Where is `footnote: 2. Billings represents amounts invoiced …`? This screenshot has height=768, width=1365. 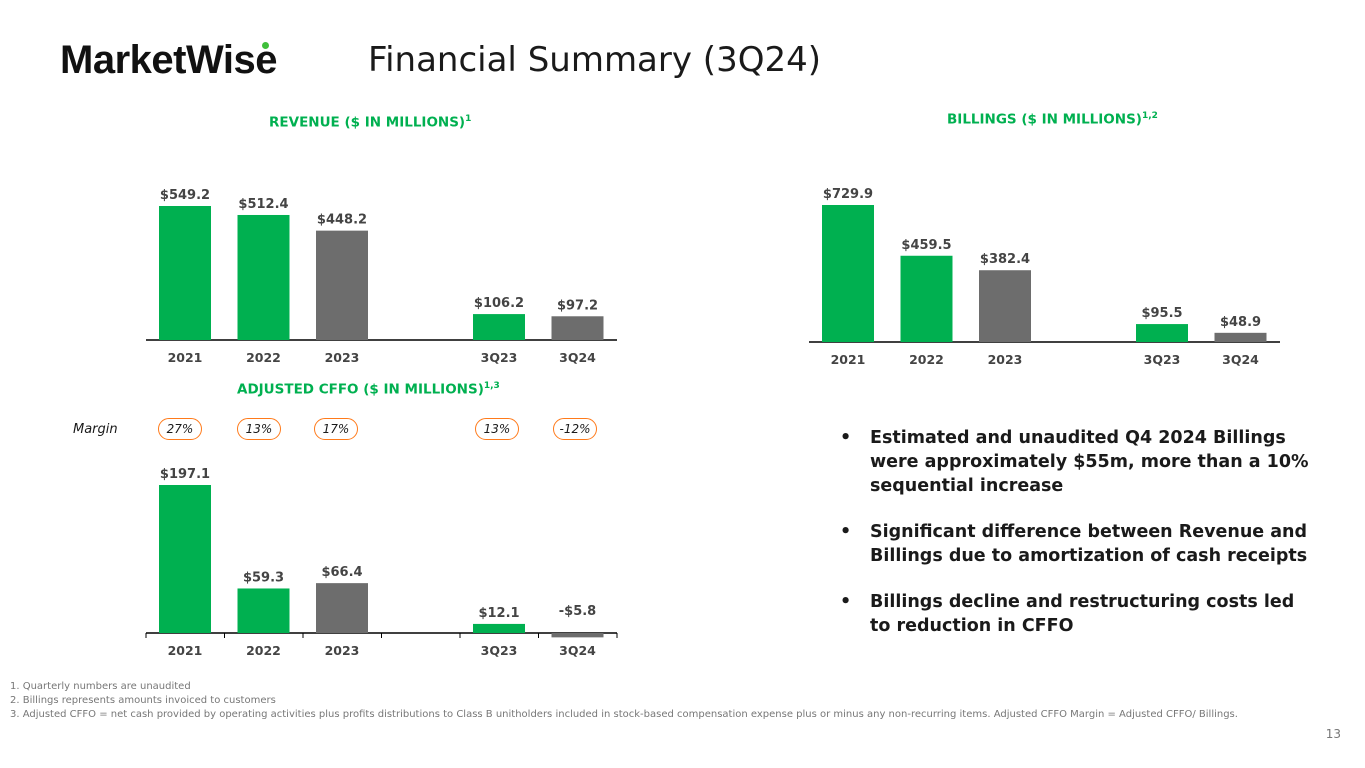
footnote: 2. Billings represents amounts invoiced … is located at coordinates (143, 700).